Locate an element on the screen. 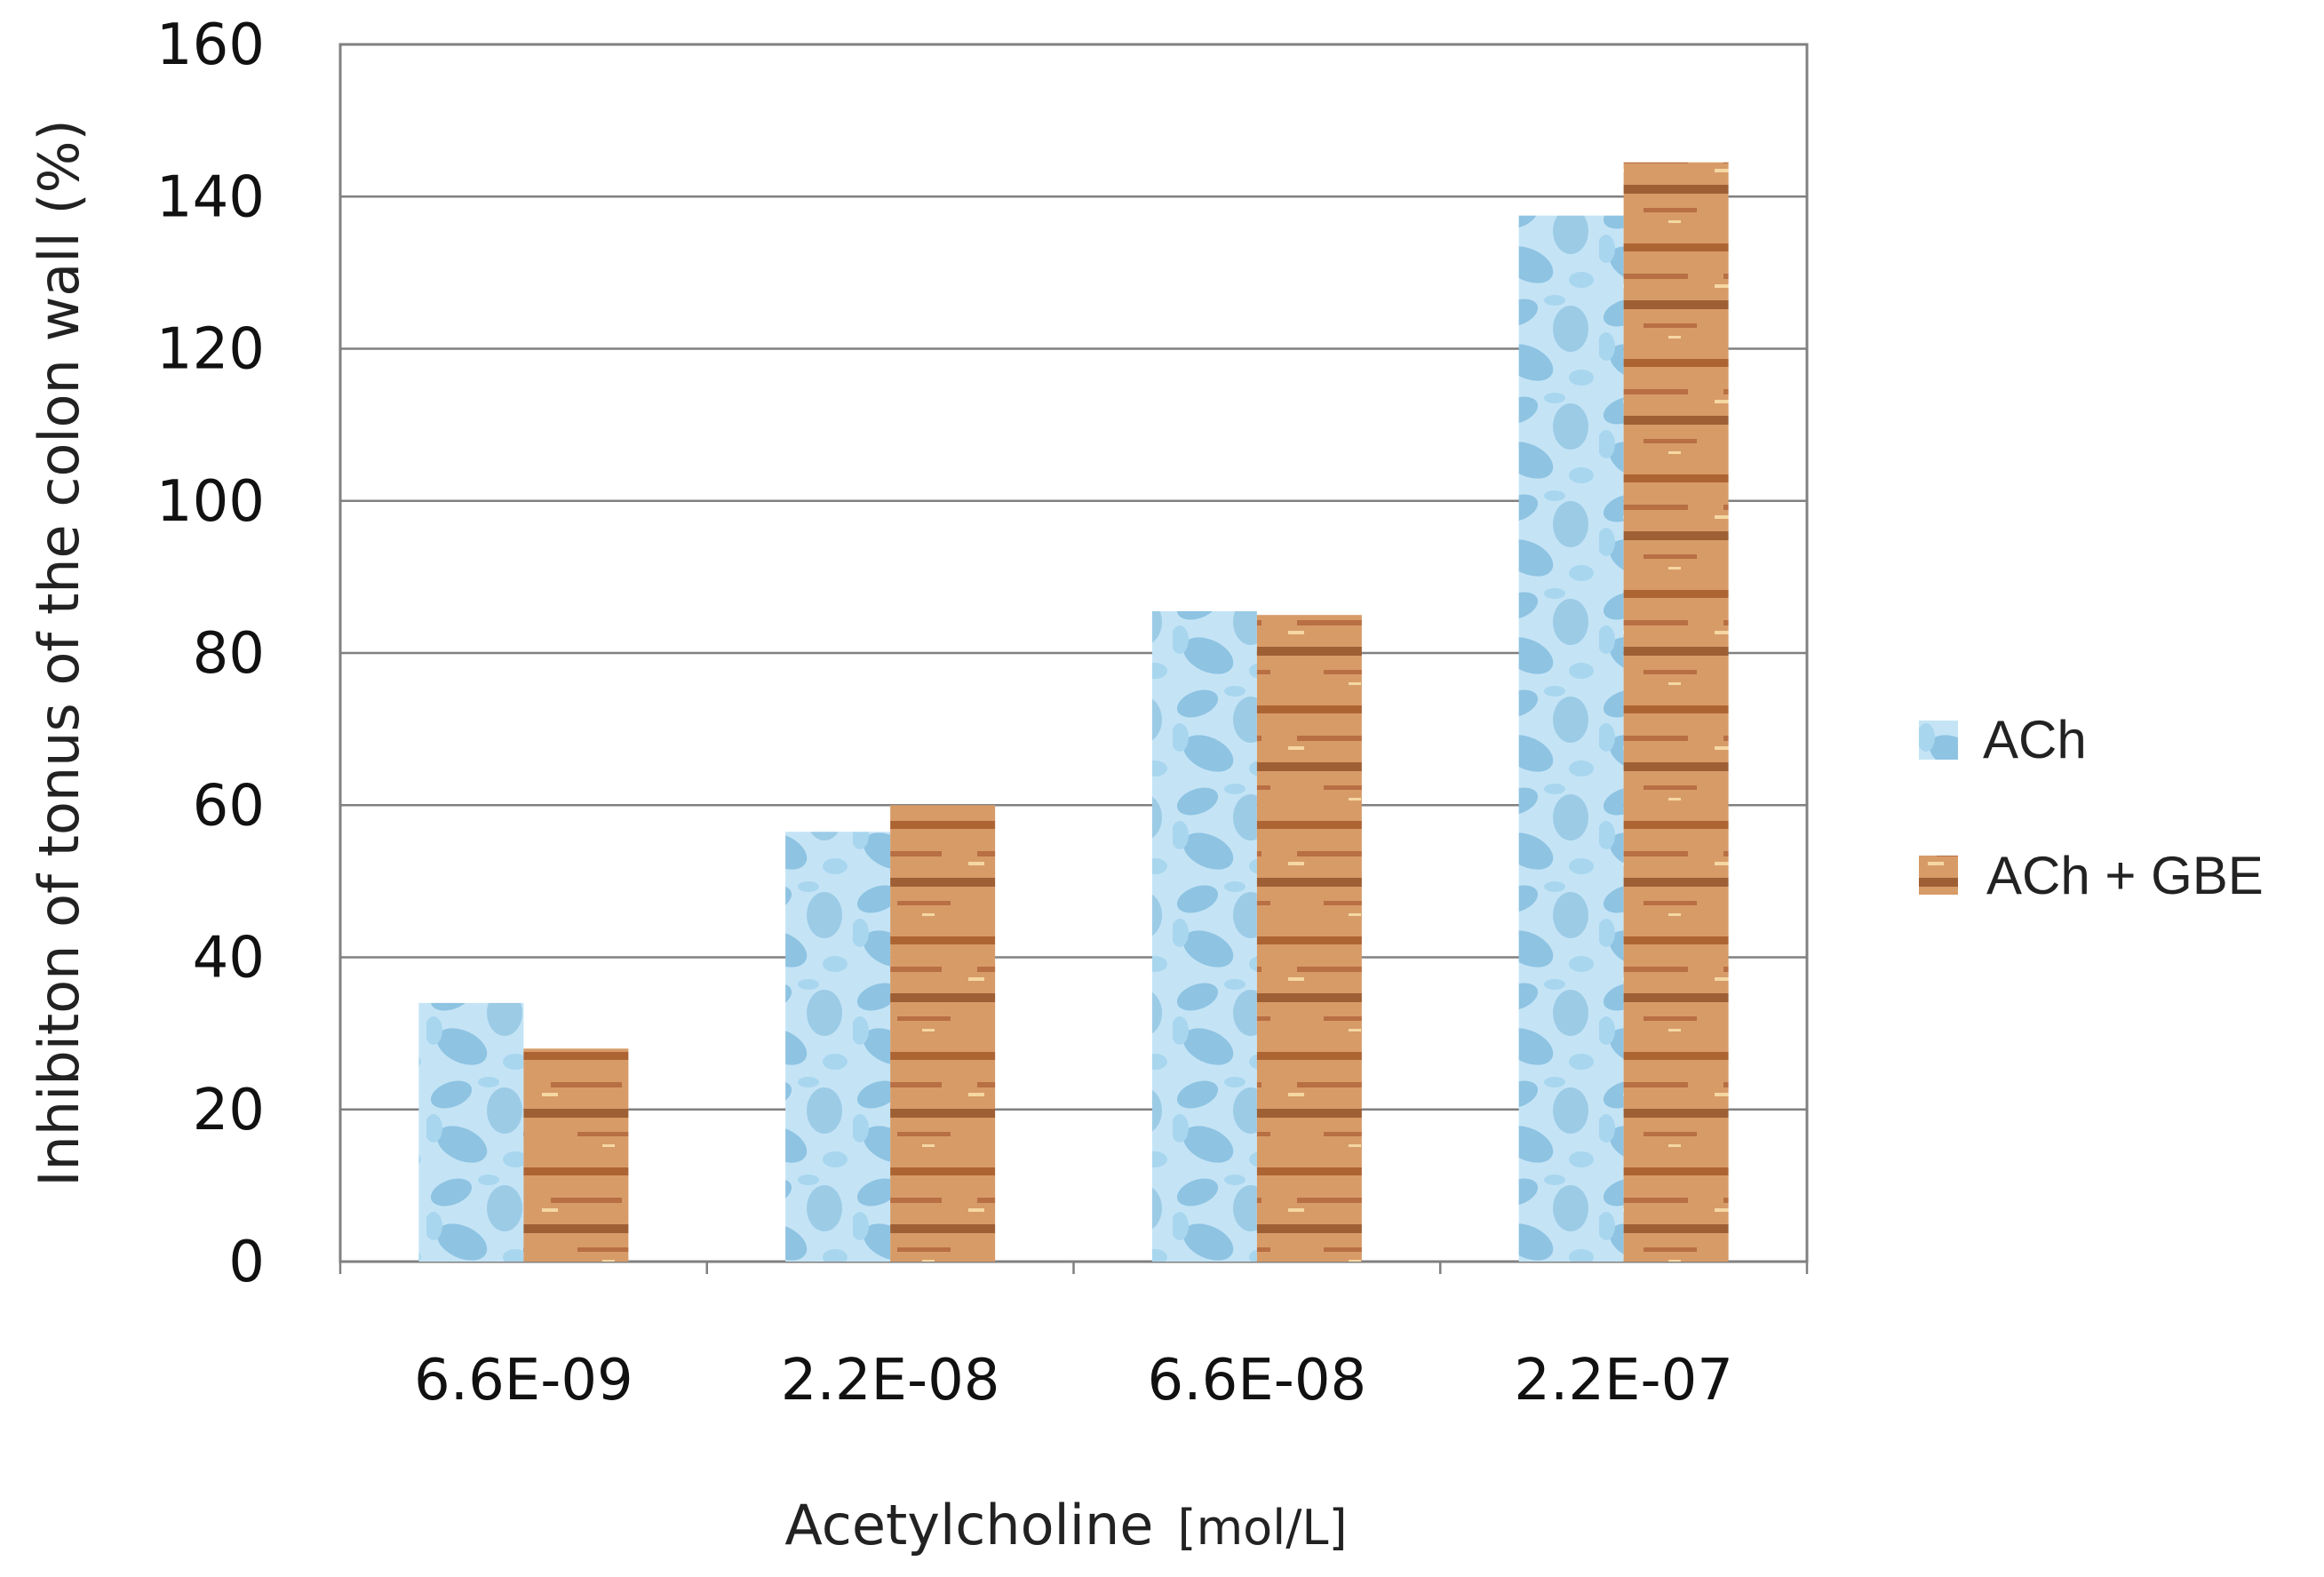  legend-label-ach-gbe: ACh + GBE is located at coordinates (2125, 875).